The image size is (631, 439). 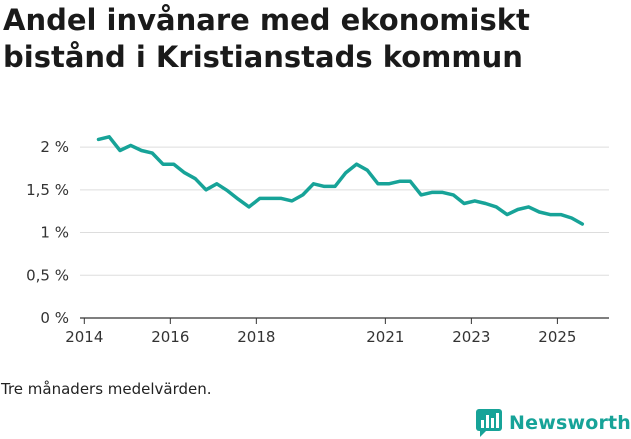 What do you see at coordinates (570, 423) in the screenshot?
I see `brand-name: Newsworthy` at bounding box center [570, 423].